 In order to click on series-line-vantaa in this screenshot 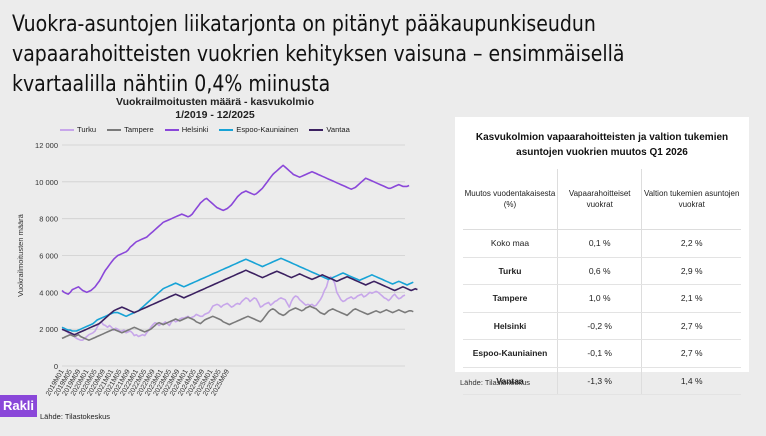, I will do `click(239, 302)`.